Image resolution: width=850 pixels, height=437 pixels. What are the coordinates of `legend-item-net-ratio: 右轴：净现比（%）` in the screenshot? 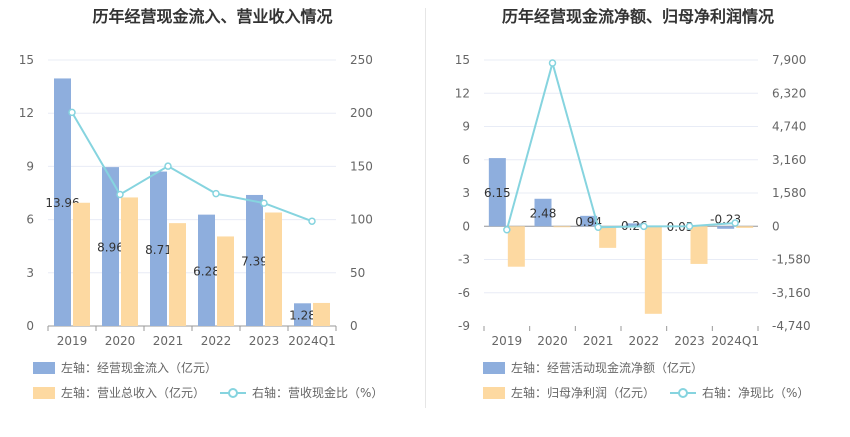 It's located at (739, 392).